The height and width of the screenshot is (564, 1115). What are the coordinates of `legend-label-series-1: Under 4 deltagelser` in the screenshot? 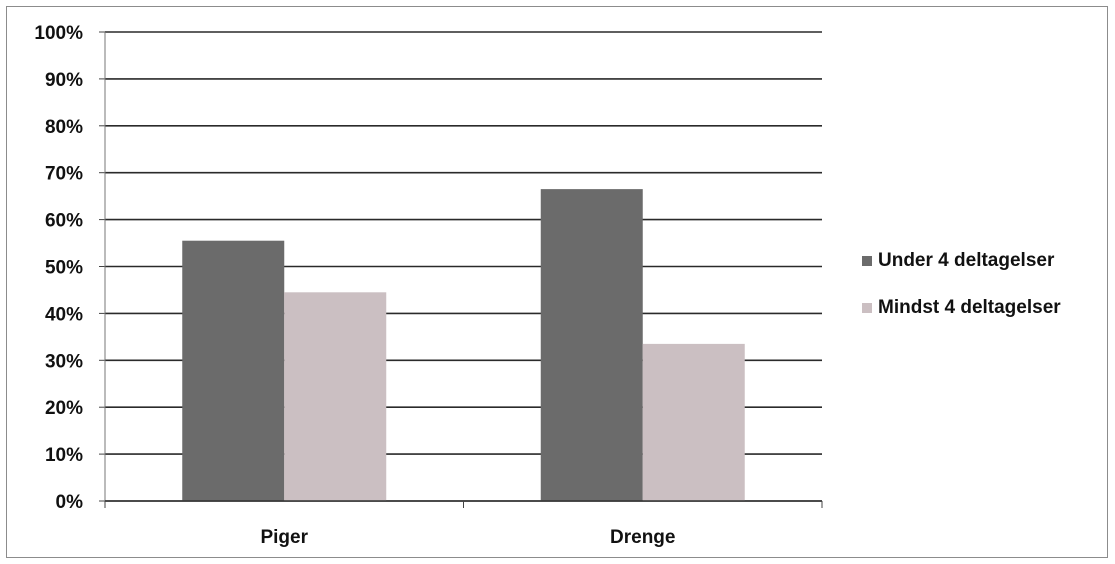 It's located at (966, 260).